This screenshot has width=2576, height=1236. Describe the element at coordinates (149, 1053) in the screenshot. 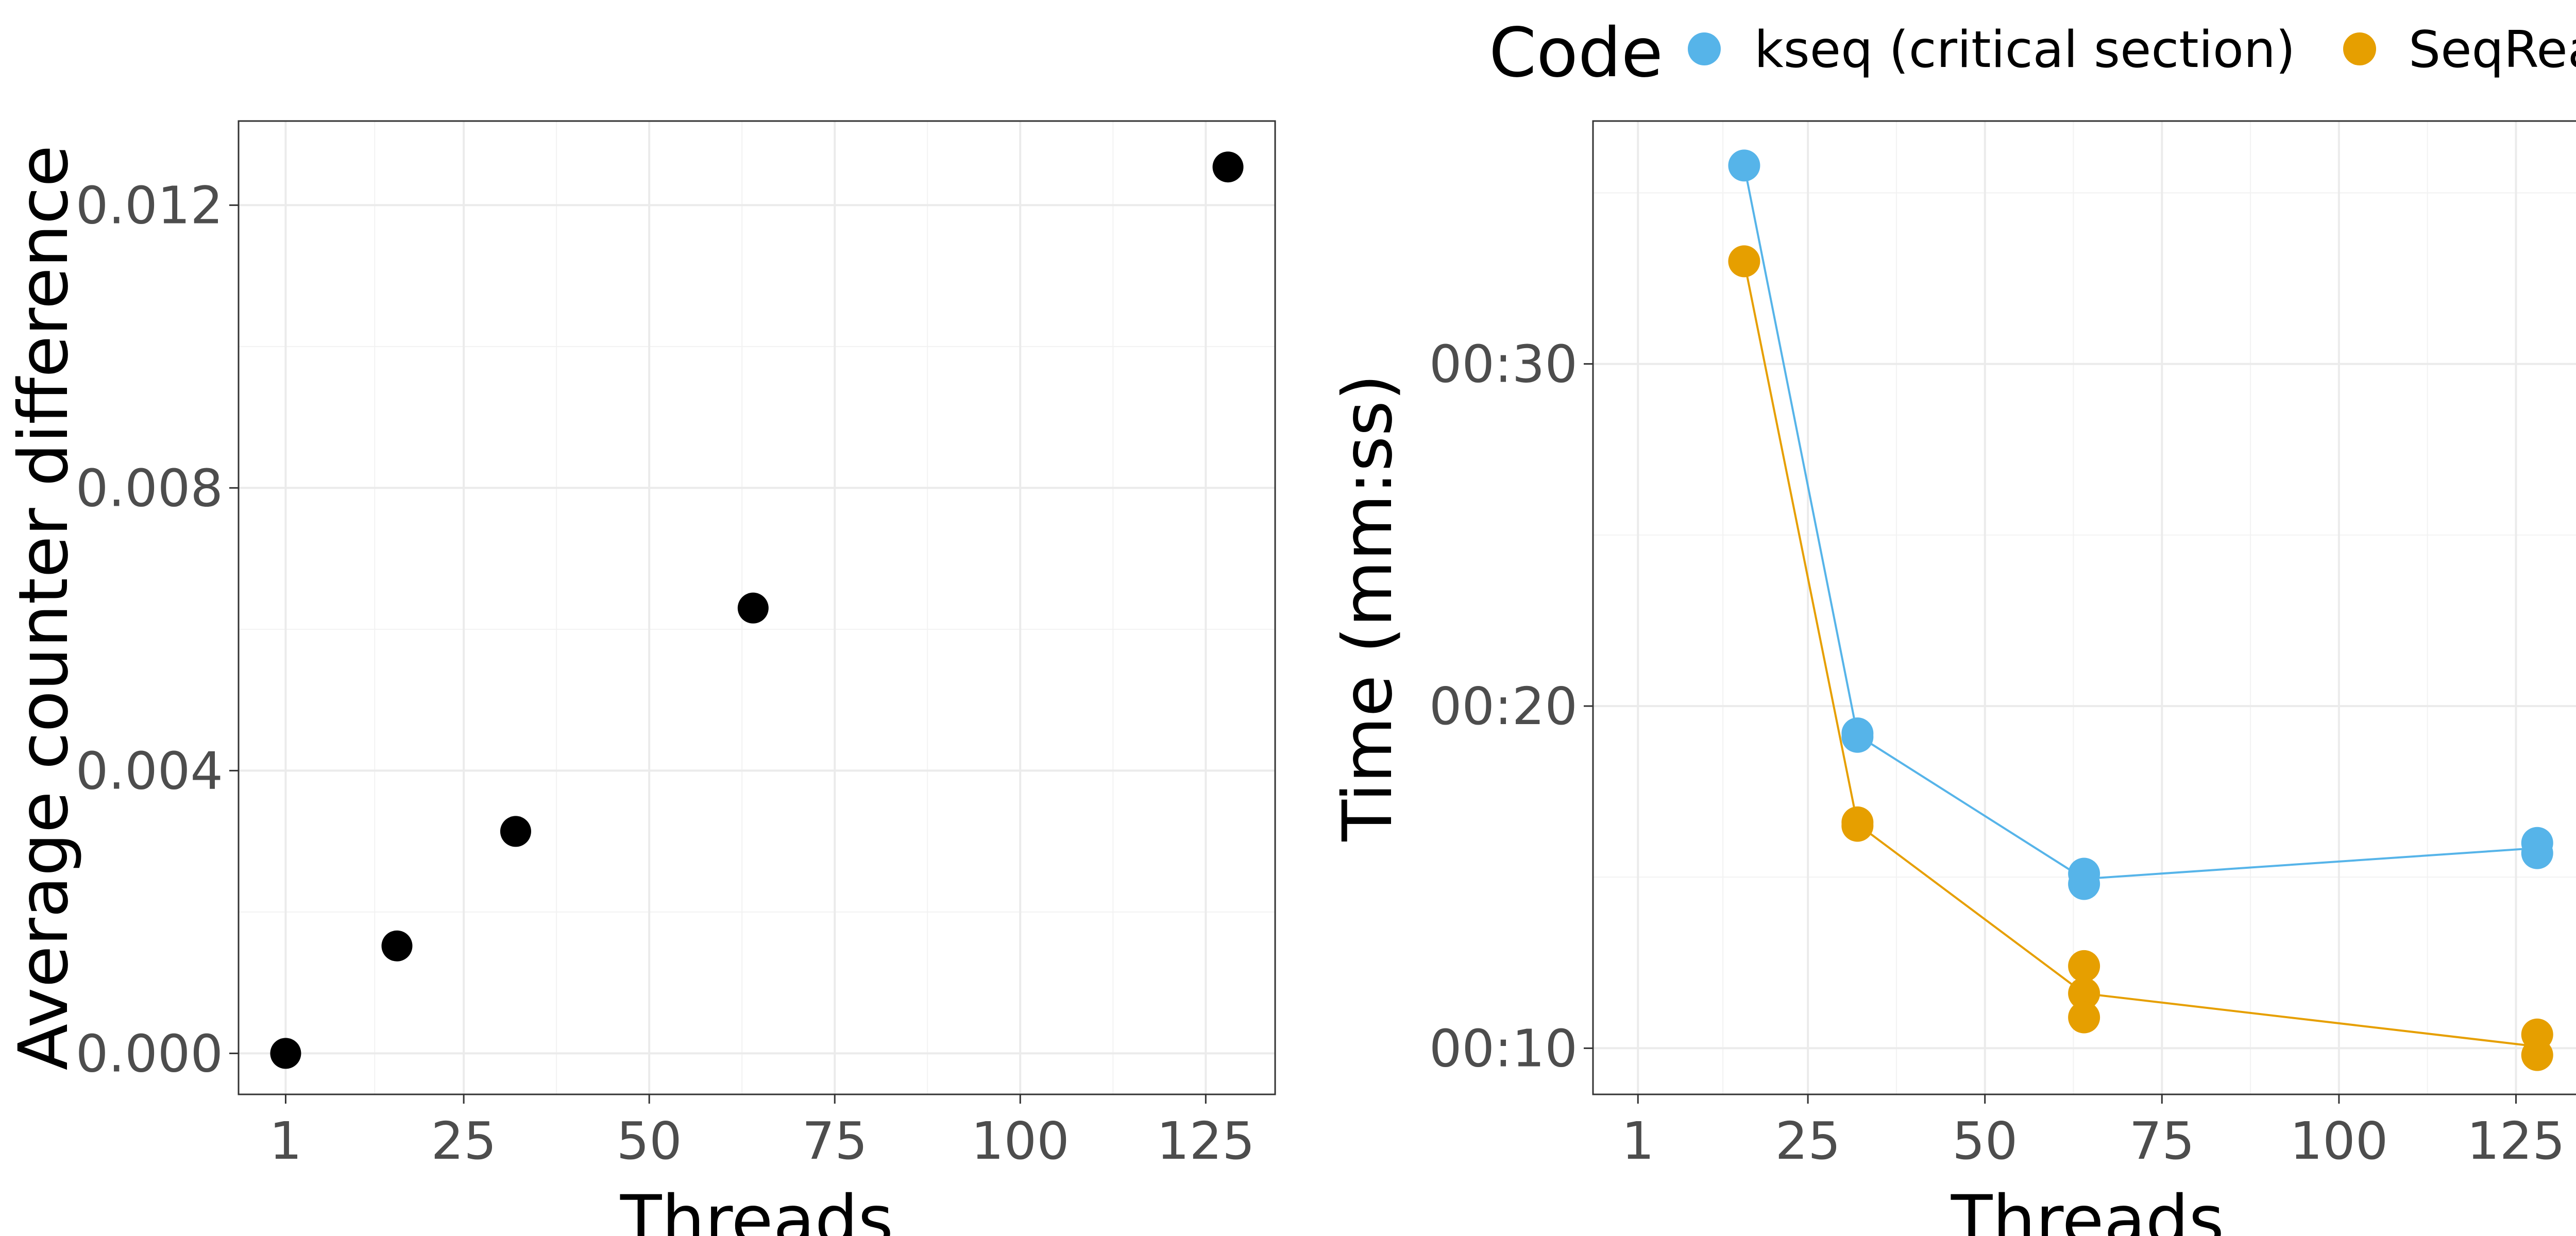

I see `y-tick-label: 0.000` at that location.